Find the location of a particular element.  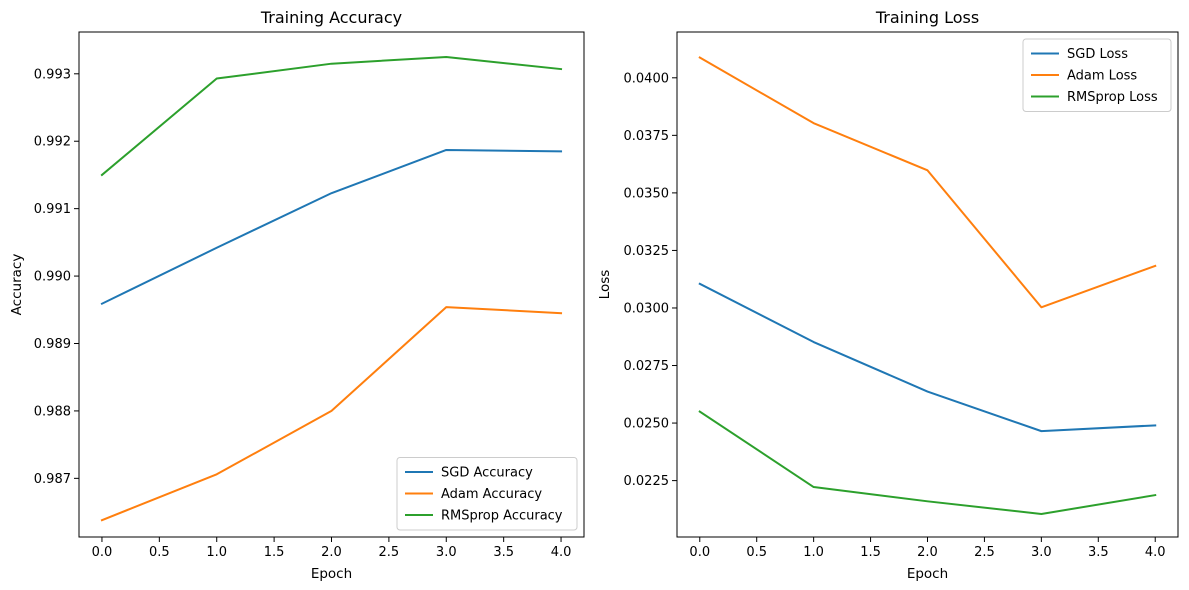

loss-x-tick-label: 3.0 is located at coordinates (1041, 552).